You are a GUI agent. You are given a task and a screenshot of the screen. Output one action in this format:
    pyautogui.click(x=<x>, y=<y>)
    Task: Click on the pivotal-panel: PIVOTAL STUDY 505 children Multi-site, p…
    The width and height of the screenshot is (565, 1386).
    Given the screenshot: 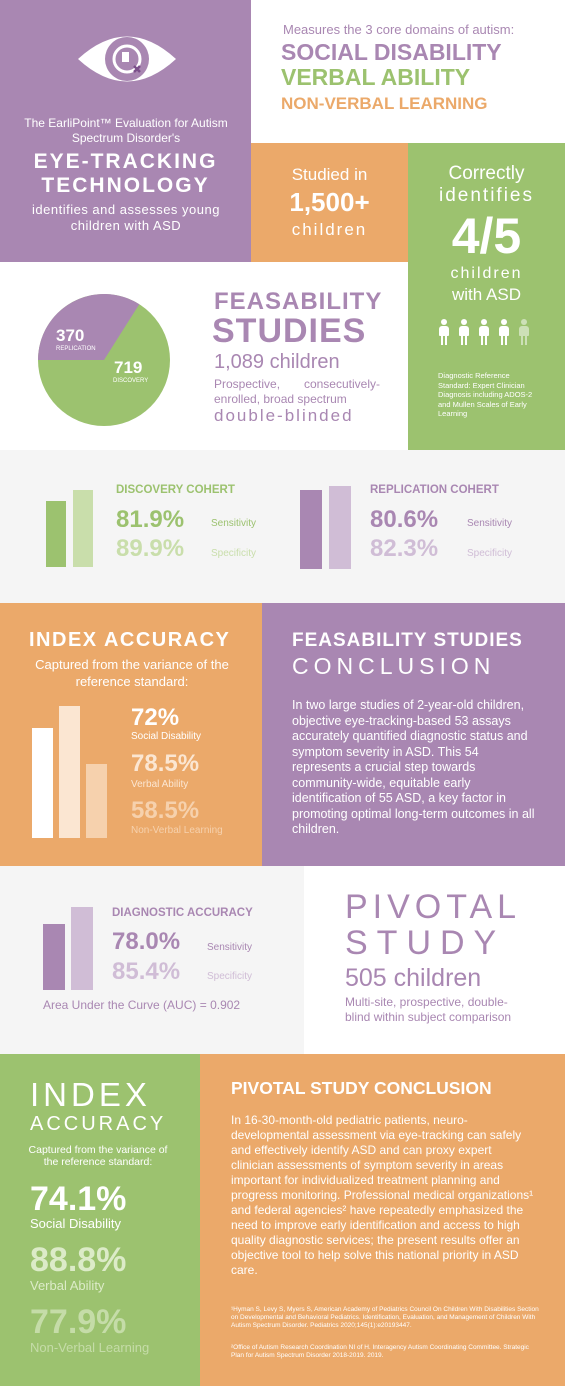 What is the action you would take?
    pyautogui.click(x=434, y=960)
    